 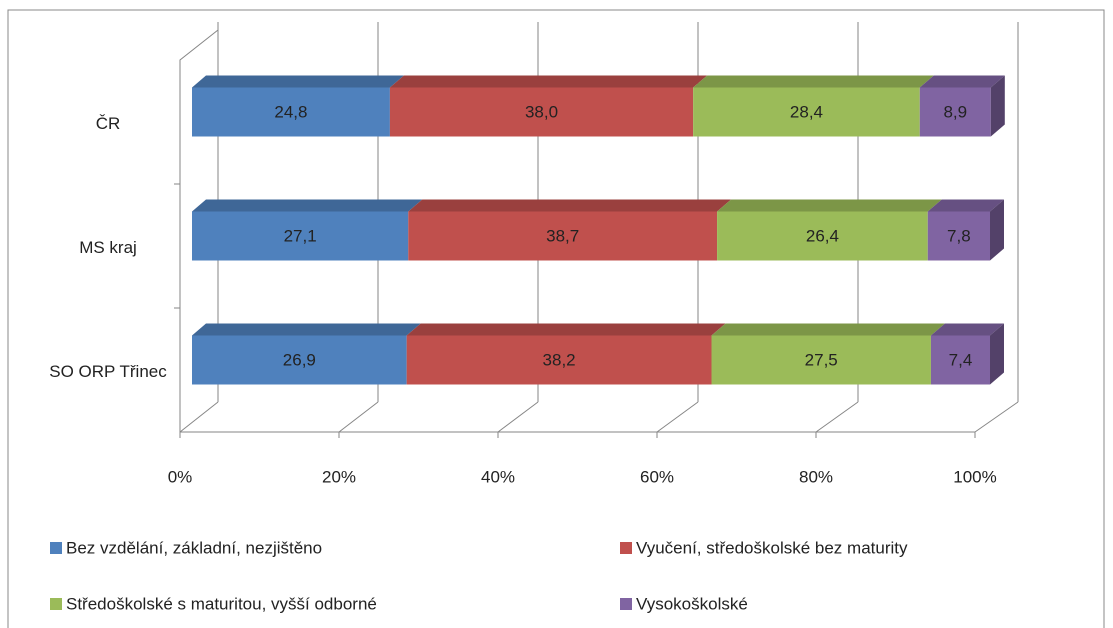 I want to click on x-tick-label: 100%, so click(x=974, y=476).